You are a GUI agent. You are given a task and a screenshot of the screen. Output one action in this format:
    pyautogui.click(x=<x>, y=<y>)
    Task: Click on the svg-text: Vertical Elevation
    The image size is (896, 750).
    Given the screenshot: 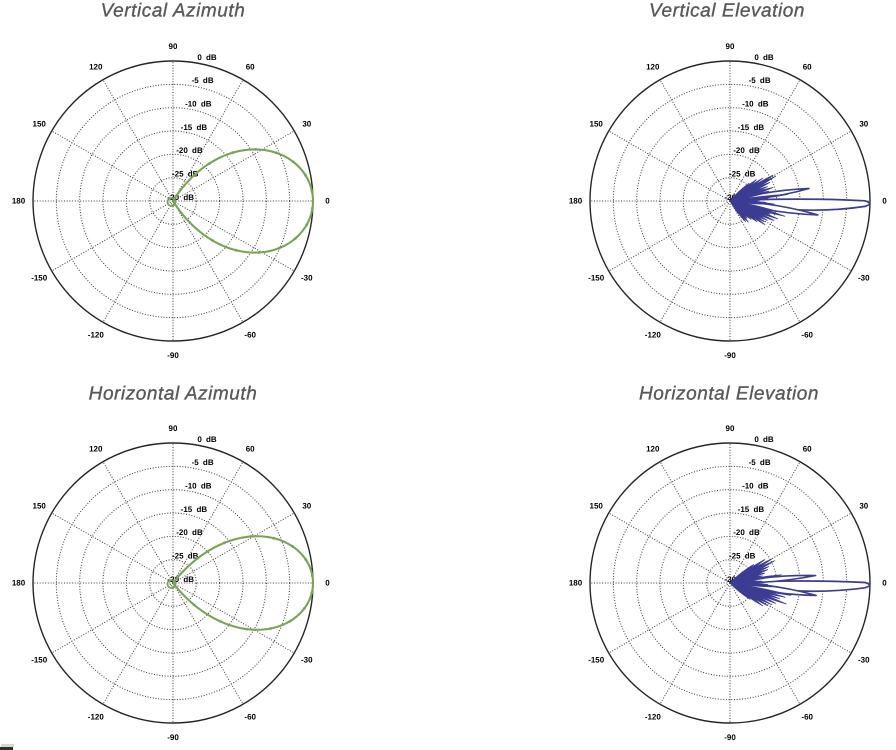 What is the action you would take?
    pyautogui.click(x=727, y=11)
    